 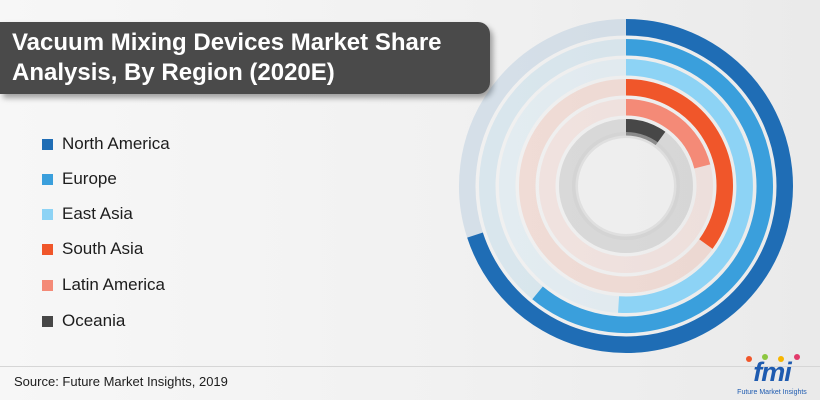 I want to click on ring-track-south-asia, so click(x=616, y=186).